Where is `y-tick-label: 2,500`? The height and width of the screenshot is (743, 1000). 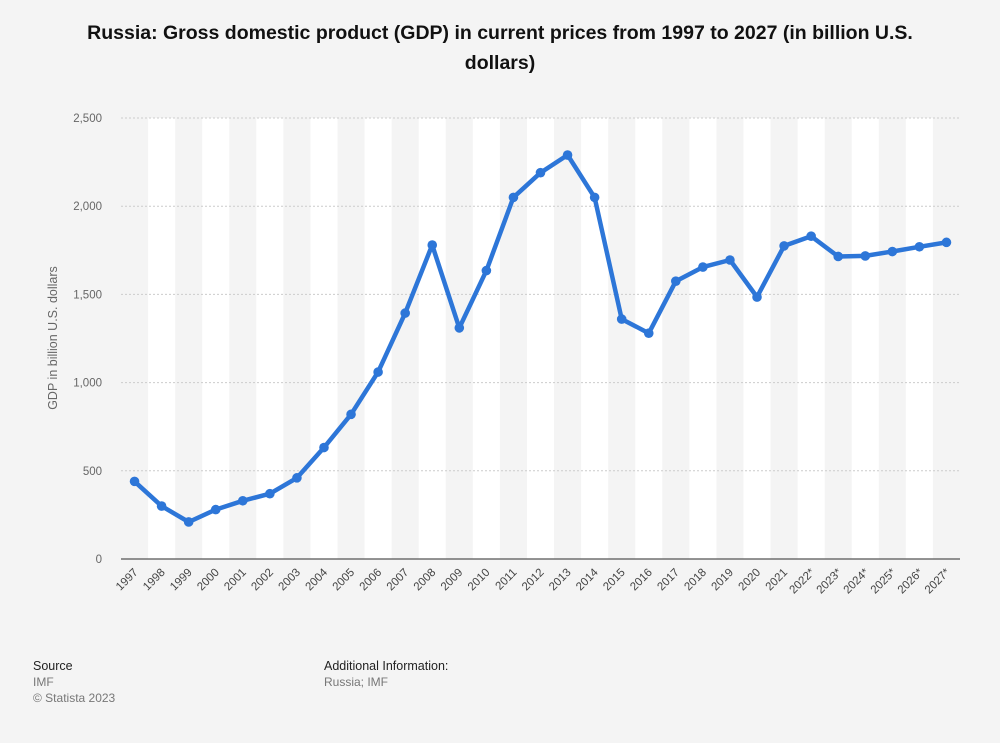 y-tick-label: 2,500 is located at coordinates (87, 119).